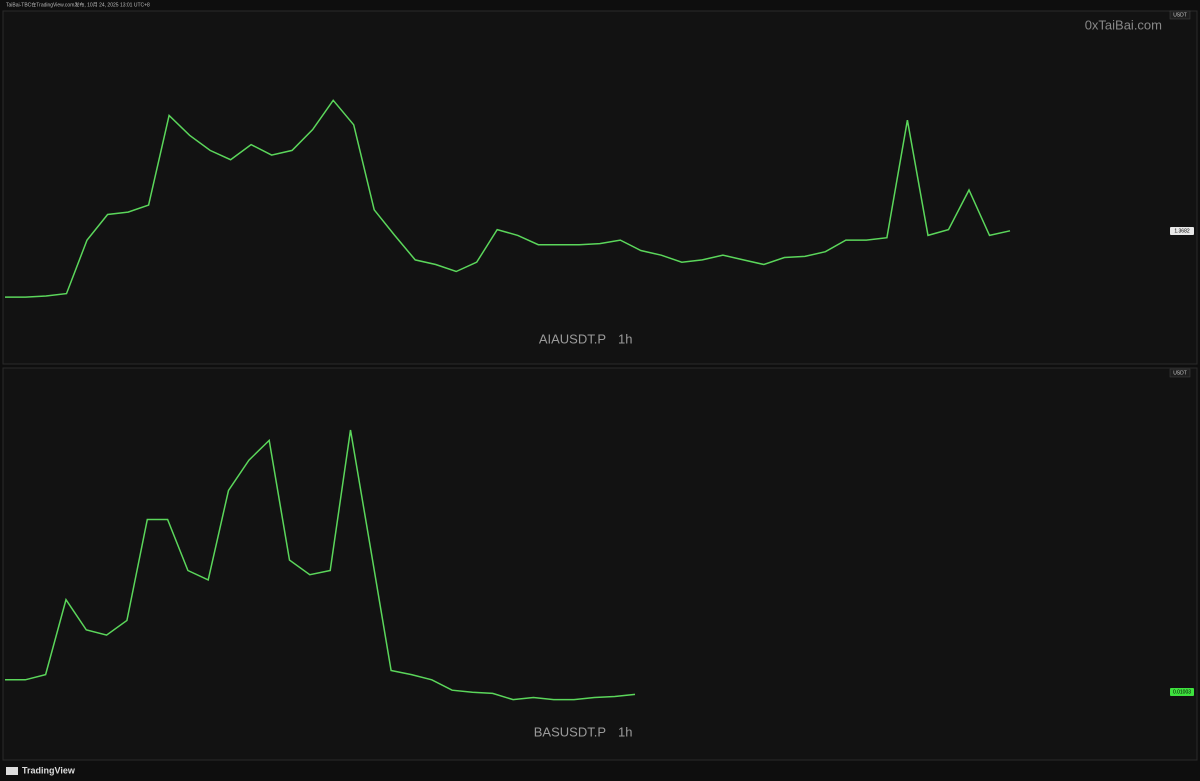 The height and width of the screenshot is (781, 1200). Describe the element at coordinates (572, 338) in the screenshot. I see `symbol: AIAUSDT.P` at that location.